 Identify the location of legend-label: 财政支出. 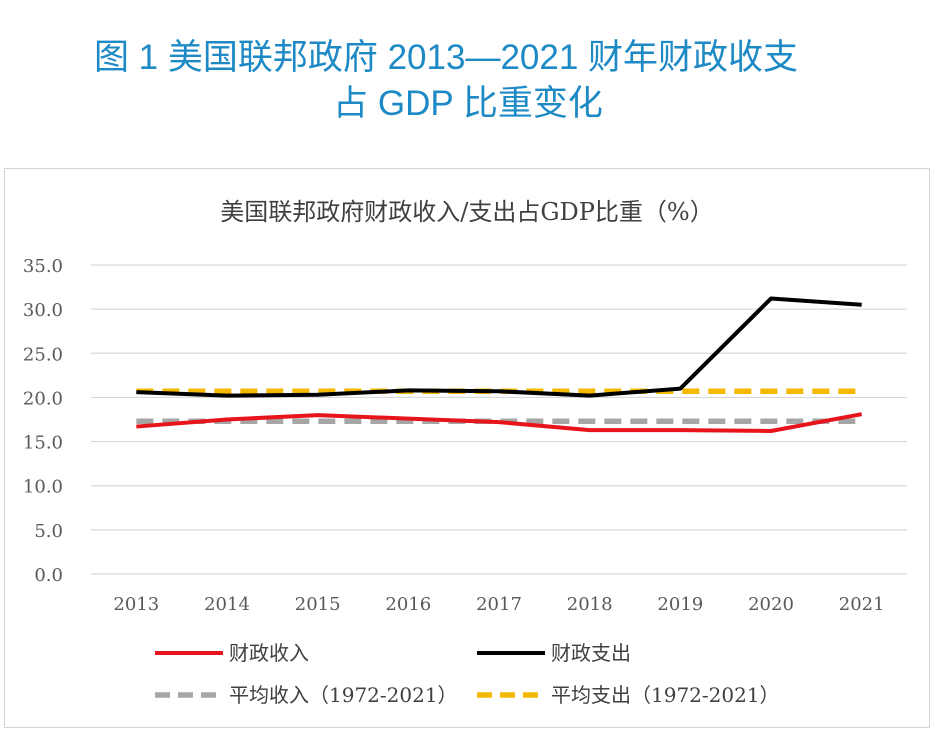
(591, 653).